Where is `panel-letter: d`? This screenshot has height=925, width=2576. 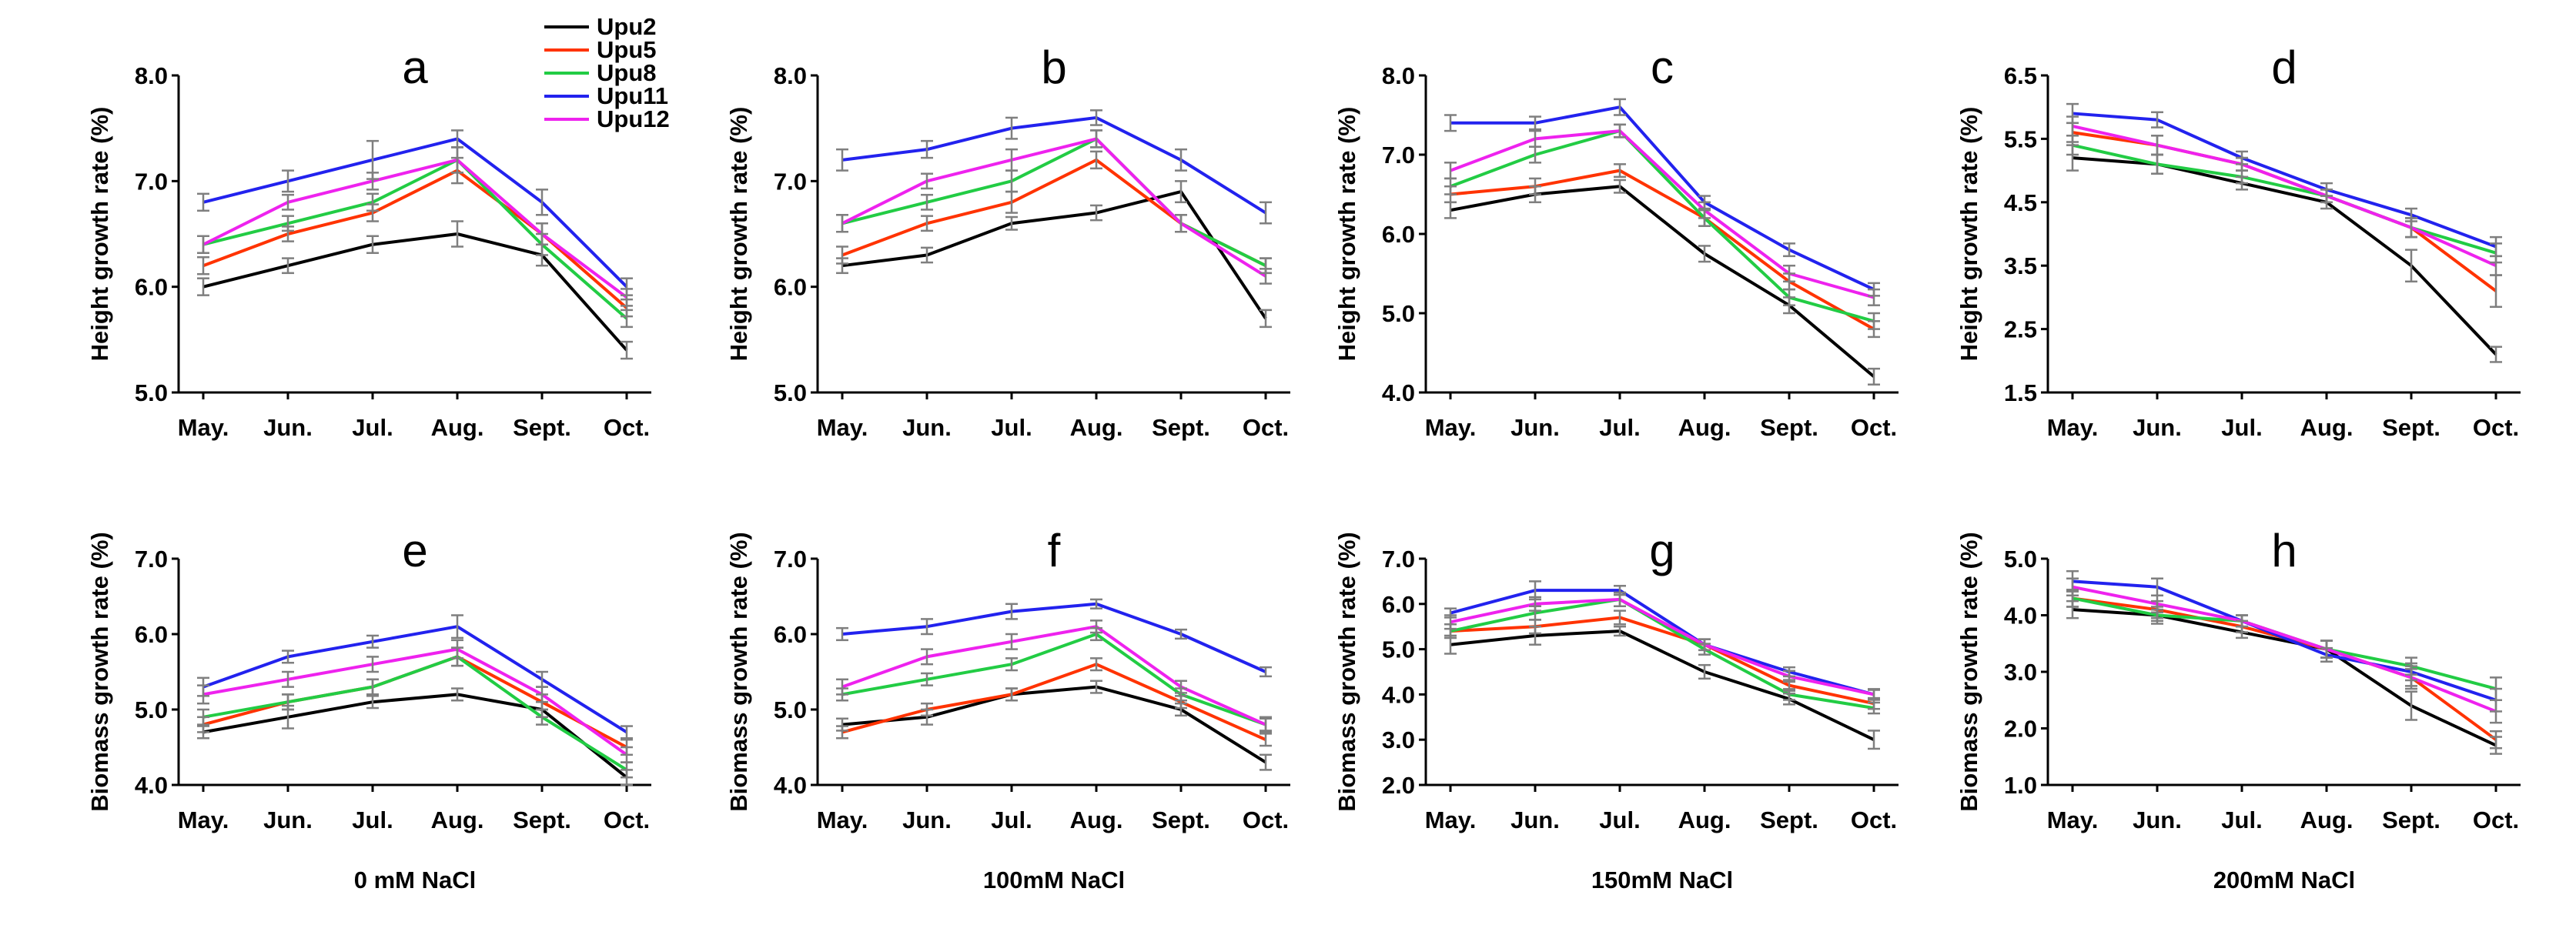 panel-letter: d is located at coordinates (2284, 67).